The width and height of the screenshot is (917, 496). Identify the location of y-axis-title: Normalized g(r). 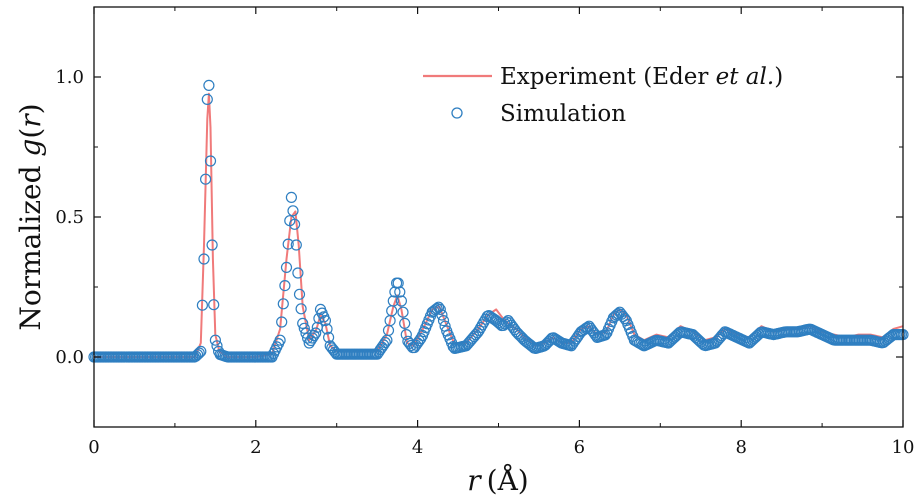
(30, 216).